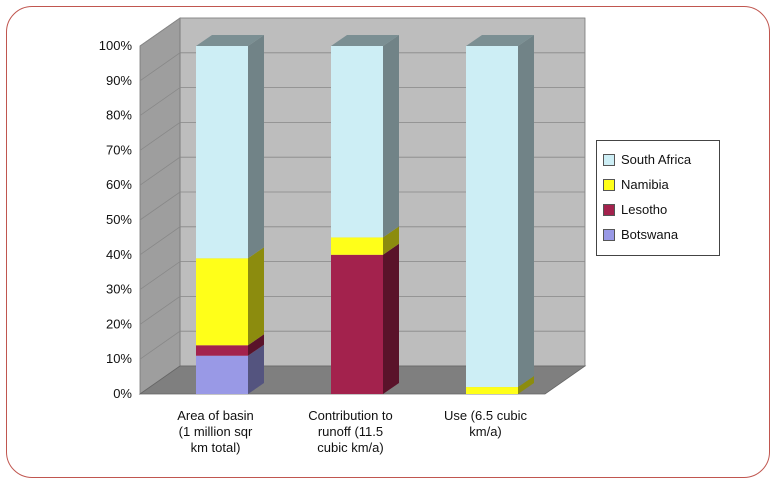 Image resolution: width=779 pixels, height=486 pixels. I want to click on legend-item: Botswana, so click(658, 234).